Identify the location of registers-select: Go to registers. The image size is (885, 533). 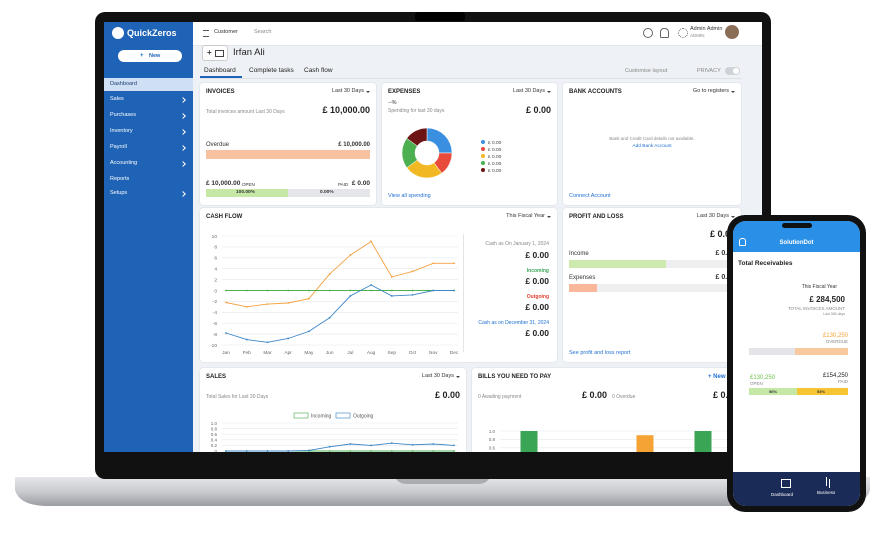
(714, 91).